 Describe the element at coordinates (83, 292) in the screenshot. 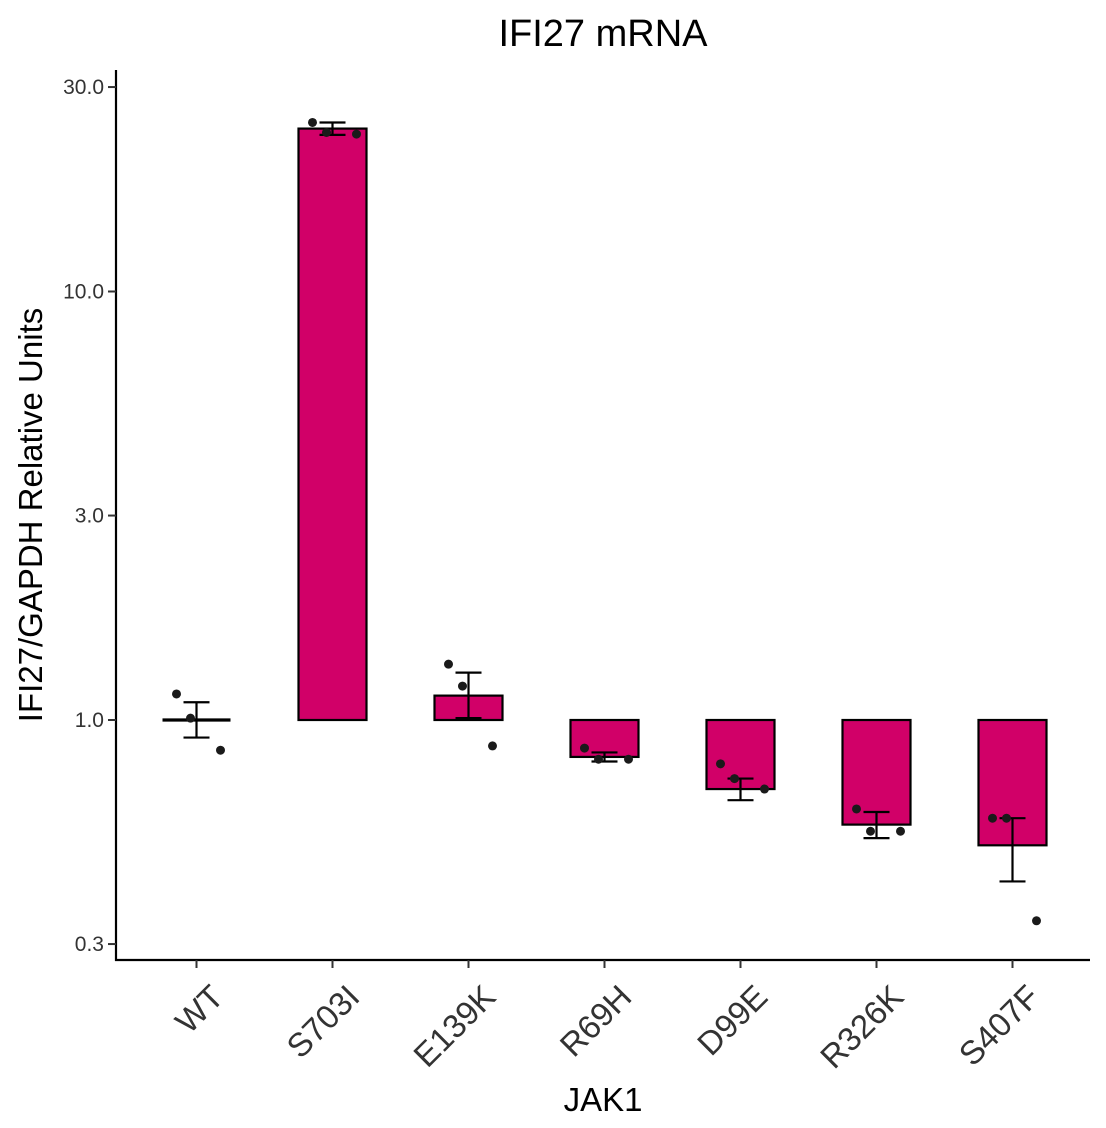

I see `y-tick-label-3: 10.0` at that location.